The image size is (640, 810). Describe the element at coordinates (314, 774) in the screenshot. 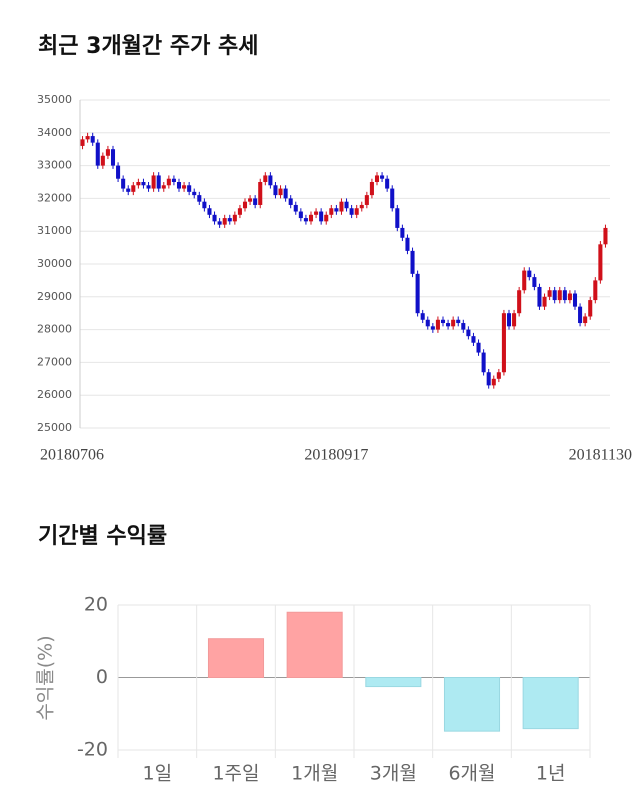

I see `x-tick-label: 1개월` at that location.